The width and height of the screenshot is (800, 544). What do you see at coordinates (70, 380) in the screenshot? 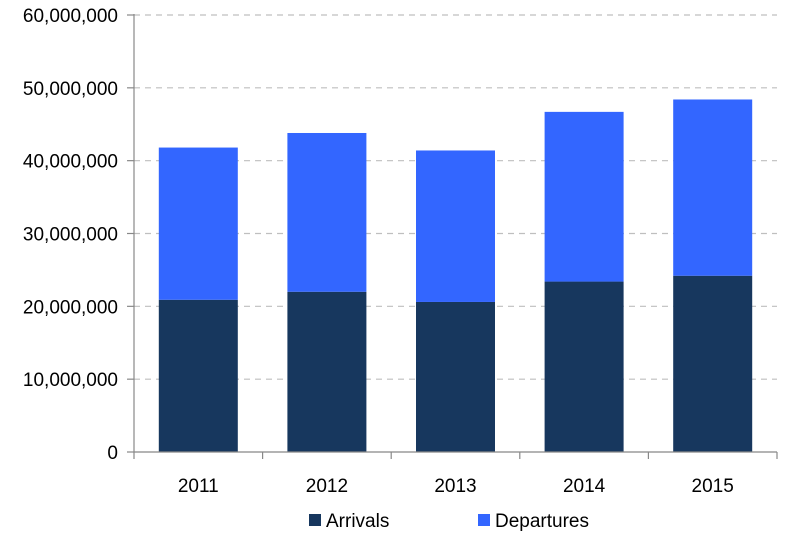
I see `y-tick-label-1: 10,000,000` at bounding box center [70, 380].